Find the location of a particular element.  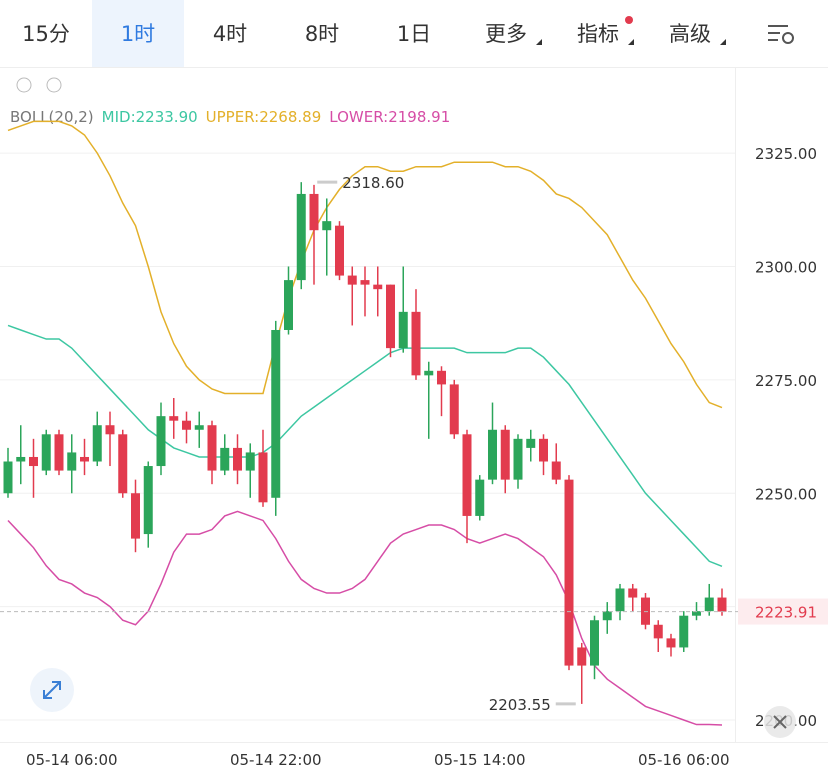

x-tick-label: 05-14 06:00 is located at coordinates (72, 760).